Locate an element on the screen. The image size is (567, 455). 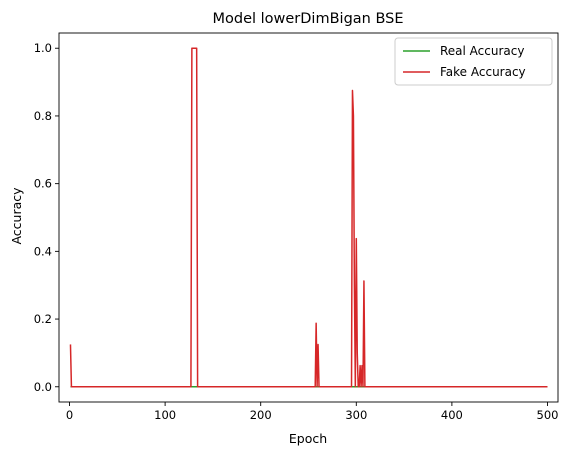
x-tick-label: 0 is located at coordinates (69, 415).